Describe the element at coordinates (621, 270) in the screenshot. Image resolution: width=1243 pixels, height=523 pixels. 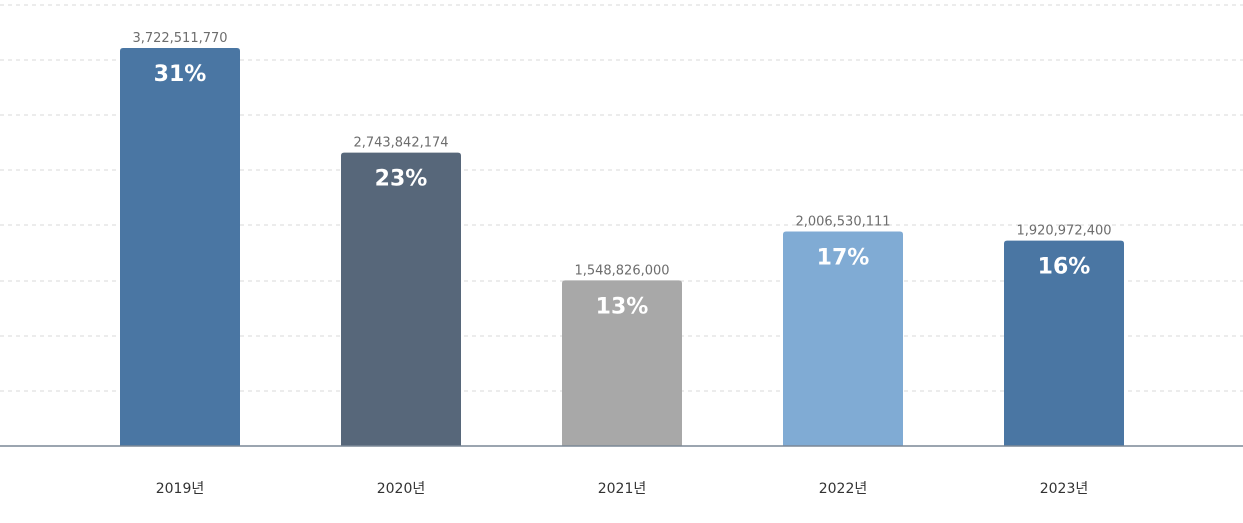
I see `bar-value-label: 1,548,826,000` at that location.